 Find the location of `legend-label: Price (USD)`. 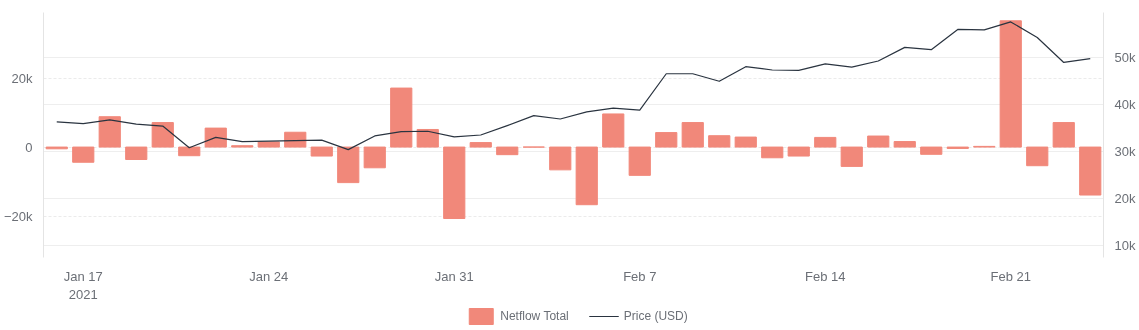

legend-label: Price (USD) is located at coordinates (655, 316).